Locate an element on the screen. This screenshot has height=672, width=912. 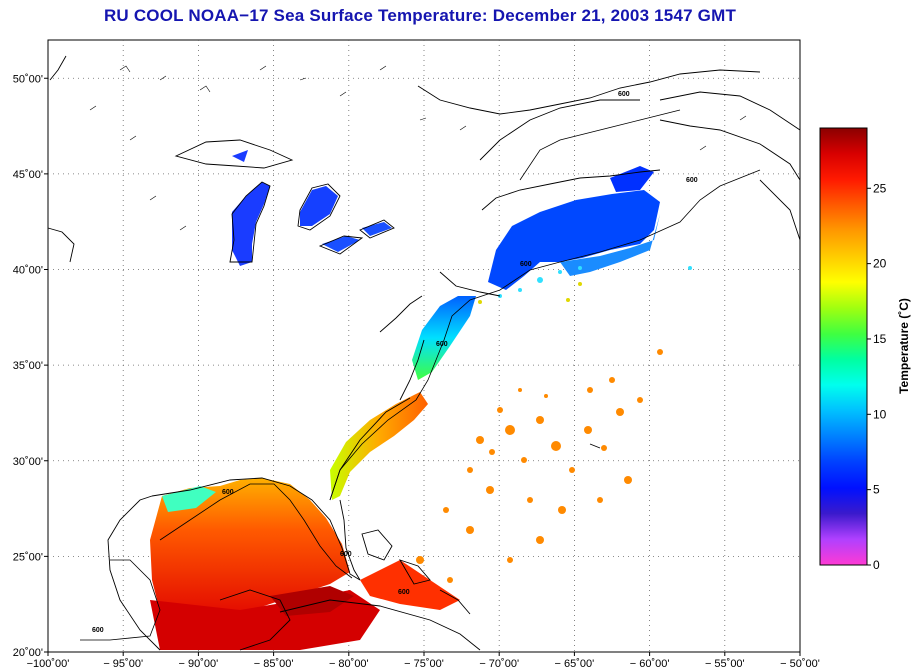
lon-tick-label: − 65˚00' is located at coordinates (575, 664).